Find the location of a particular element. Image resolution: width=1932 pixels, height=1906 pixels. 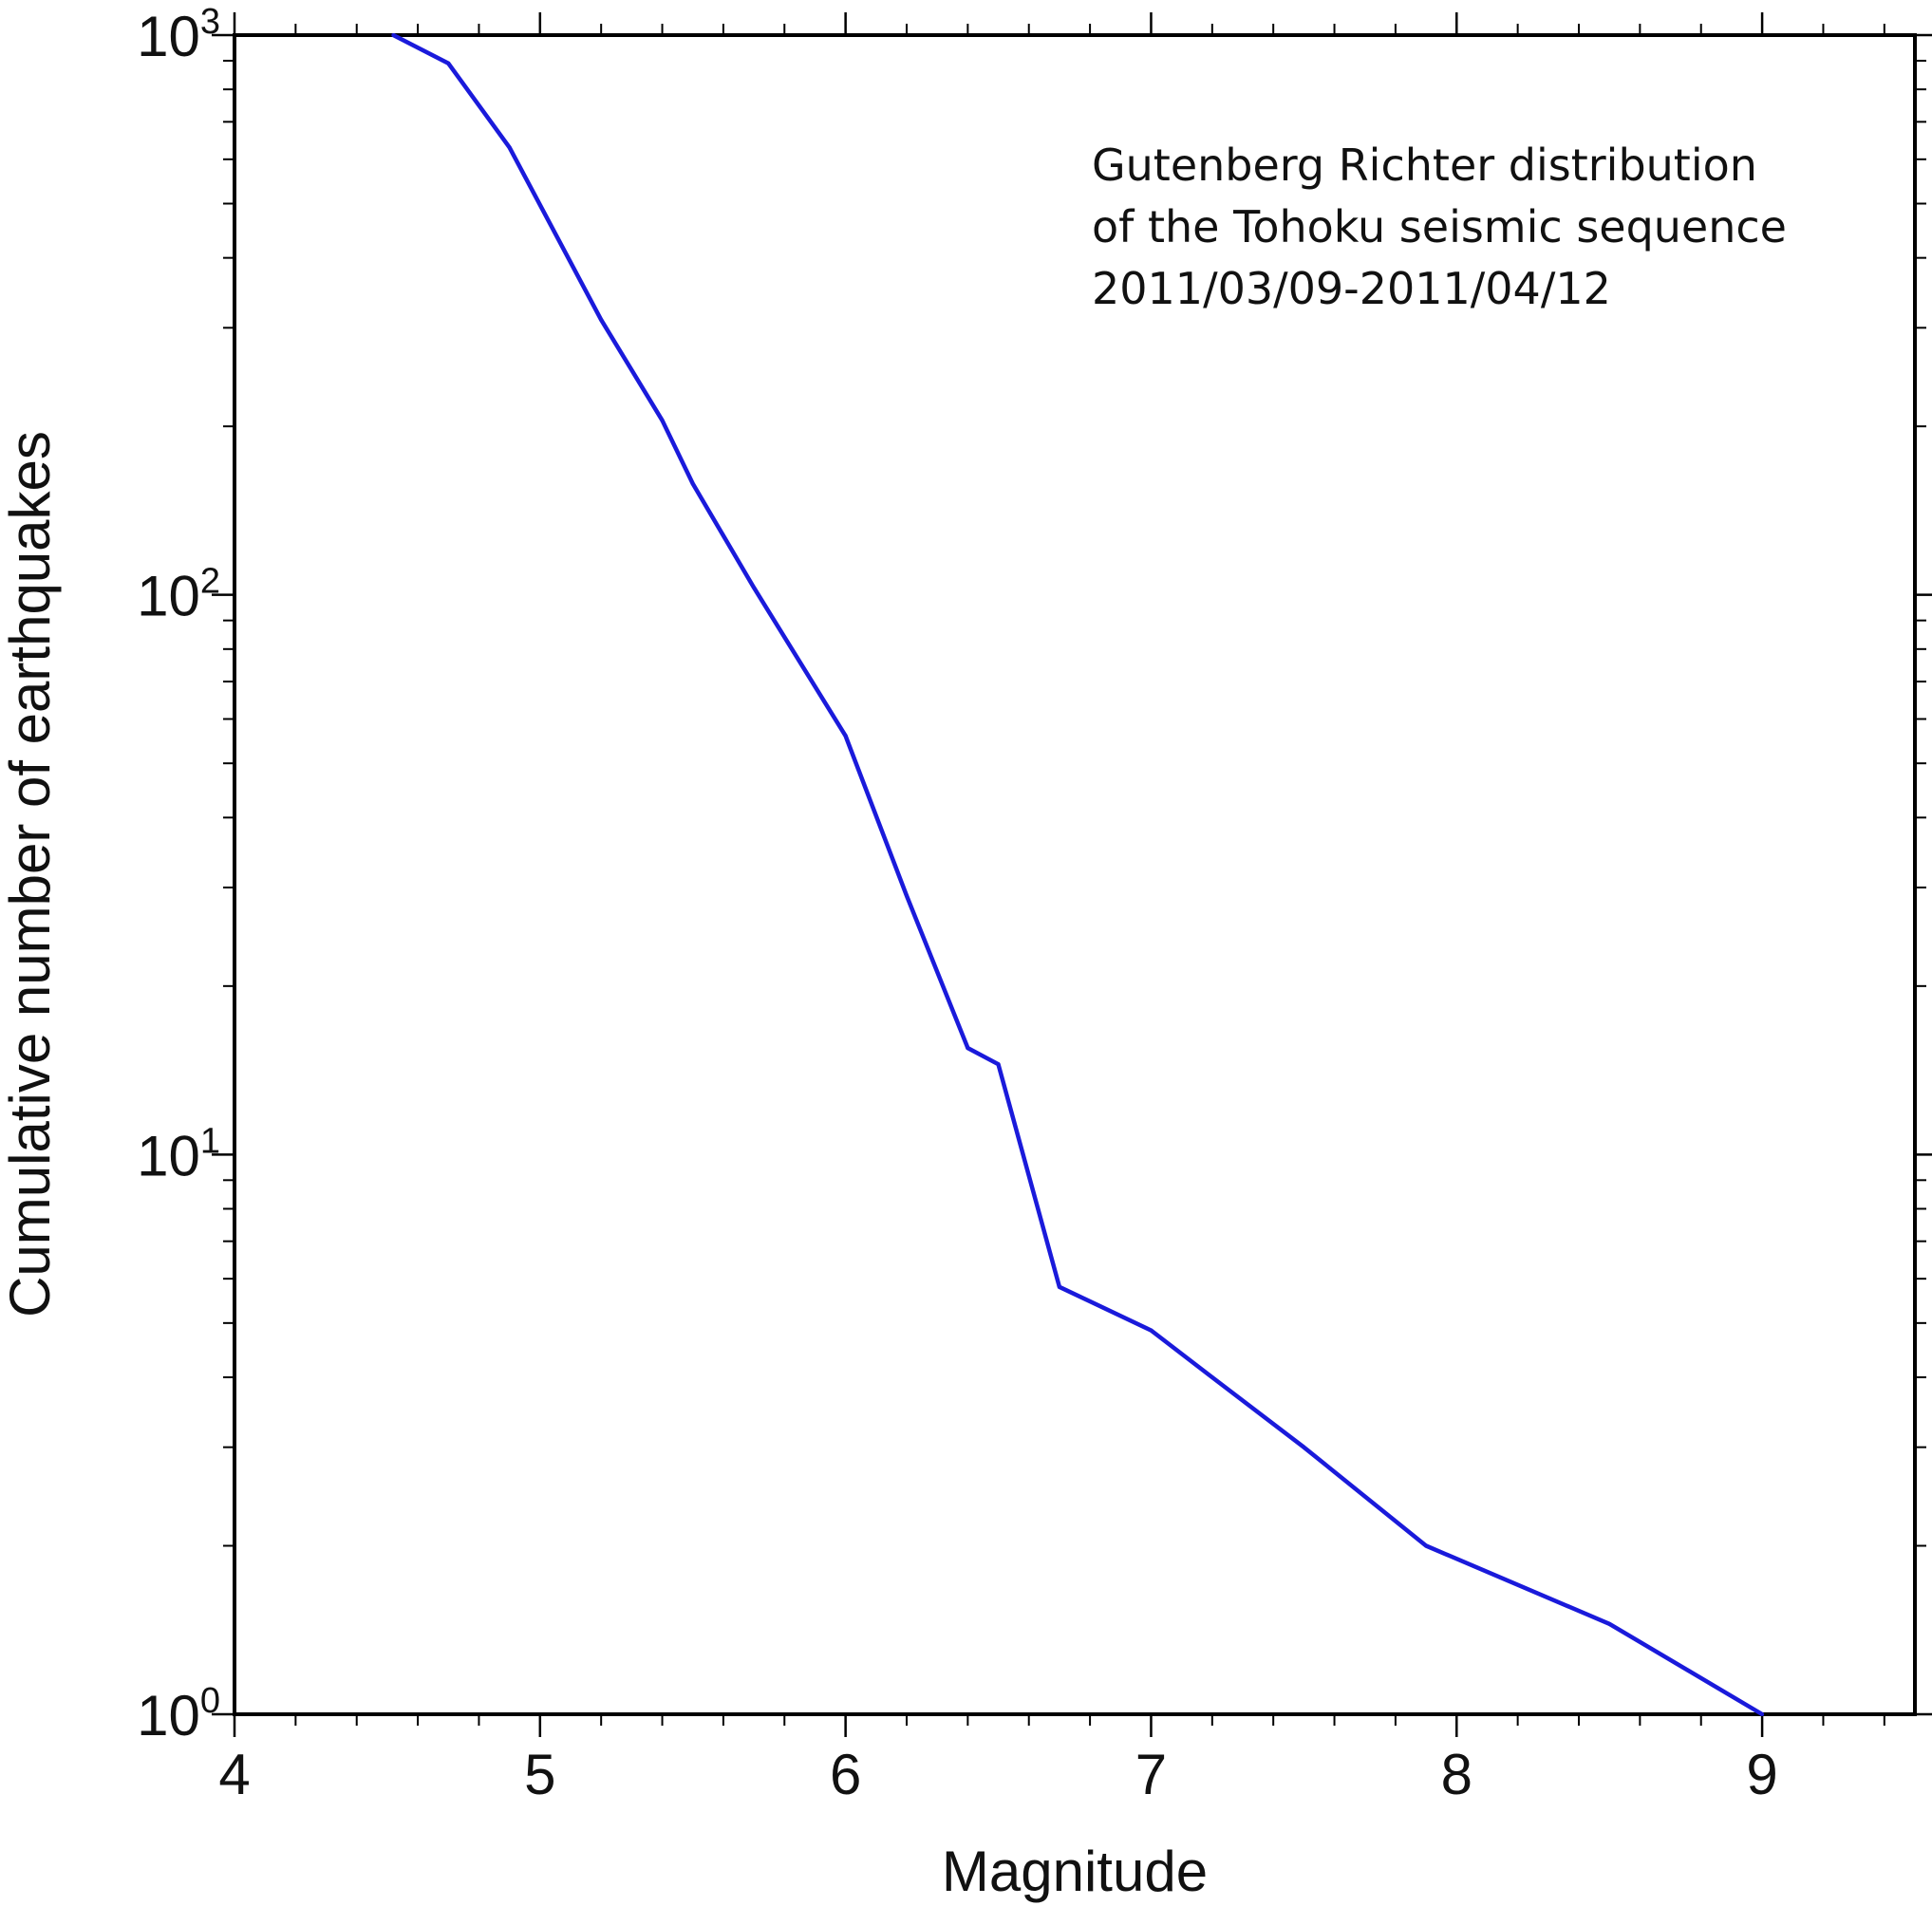

annotation-line-2: of the Tohoku seismic sequence is located at coordinates (1440, 226).